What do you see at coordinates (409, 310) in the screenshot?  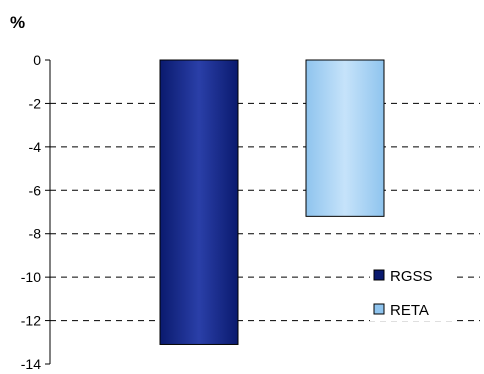 I see `legend-label-reta: RETA` at bounding box center [409, 310].